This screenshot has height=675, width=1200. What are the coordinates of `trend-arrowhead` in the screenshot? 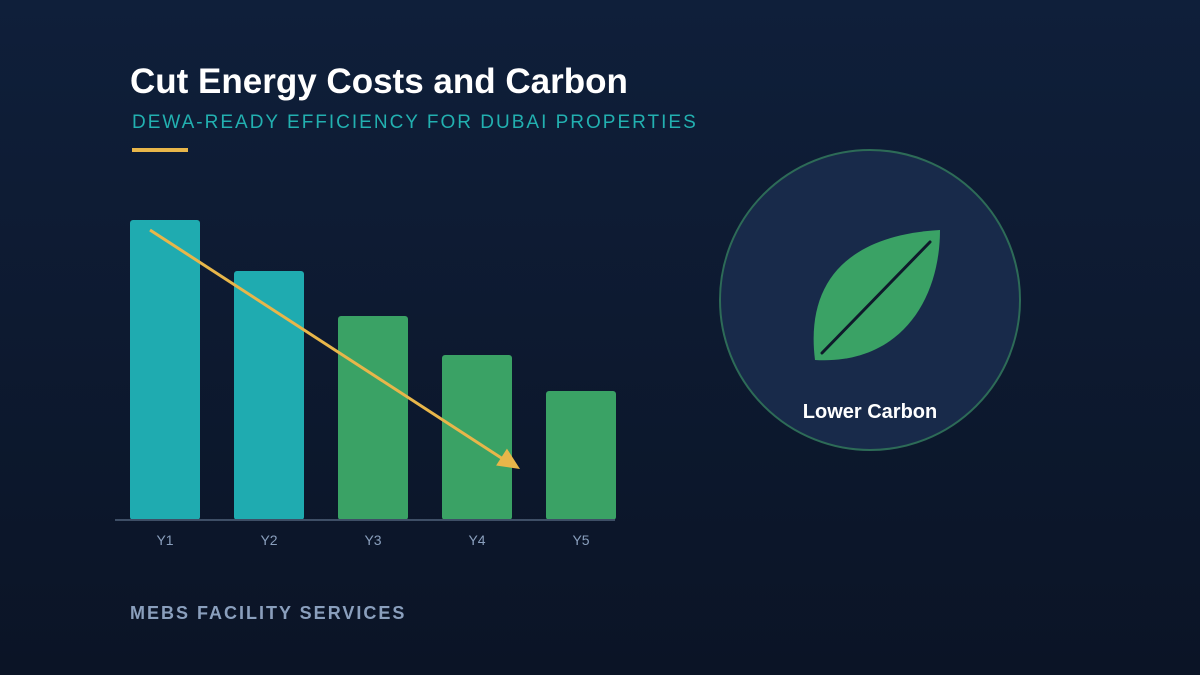 It's located at (508, 458).